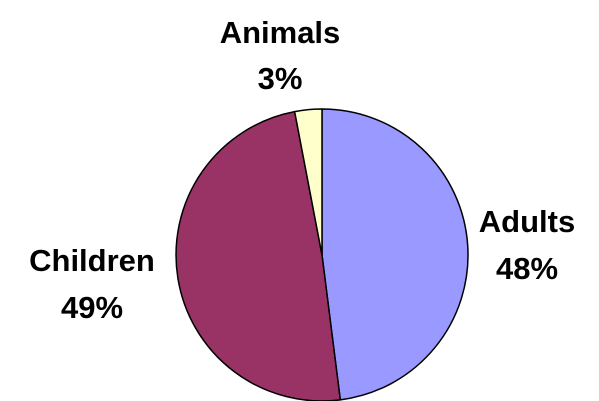  I want to click on slice-label-children: Children 49%, so click(92, 284).